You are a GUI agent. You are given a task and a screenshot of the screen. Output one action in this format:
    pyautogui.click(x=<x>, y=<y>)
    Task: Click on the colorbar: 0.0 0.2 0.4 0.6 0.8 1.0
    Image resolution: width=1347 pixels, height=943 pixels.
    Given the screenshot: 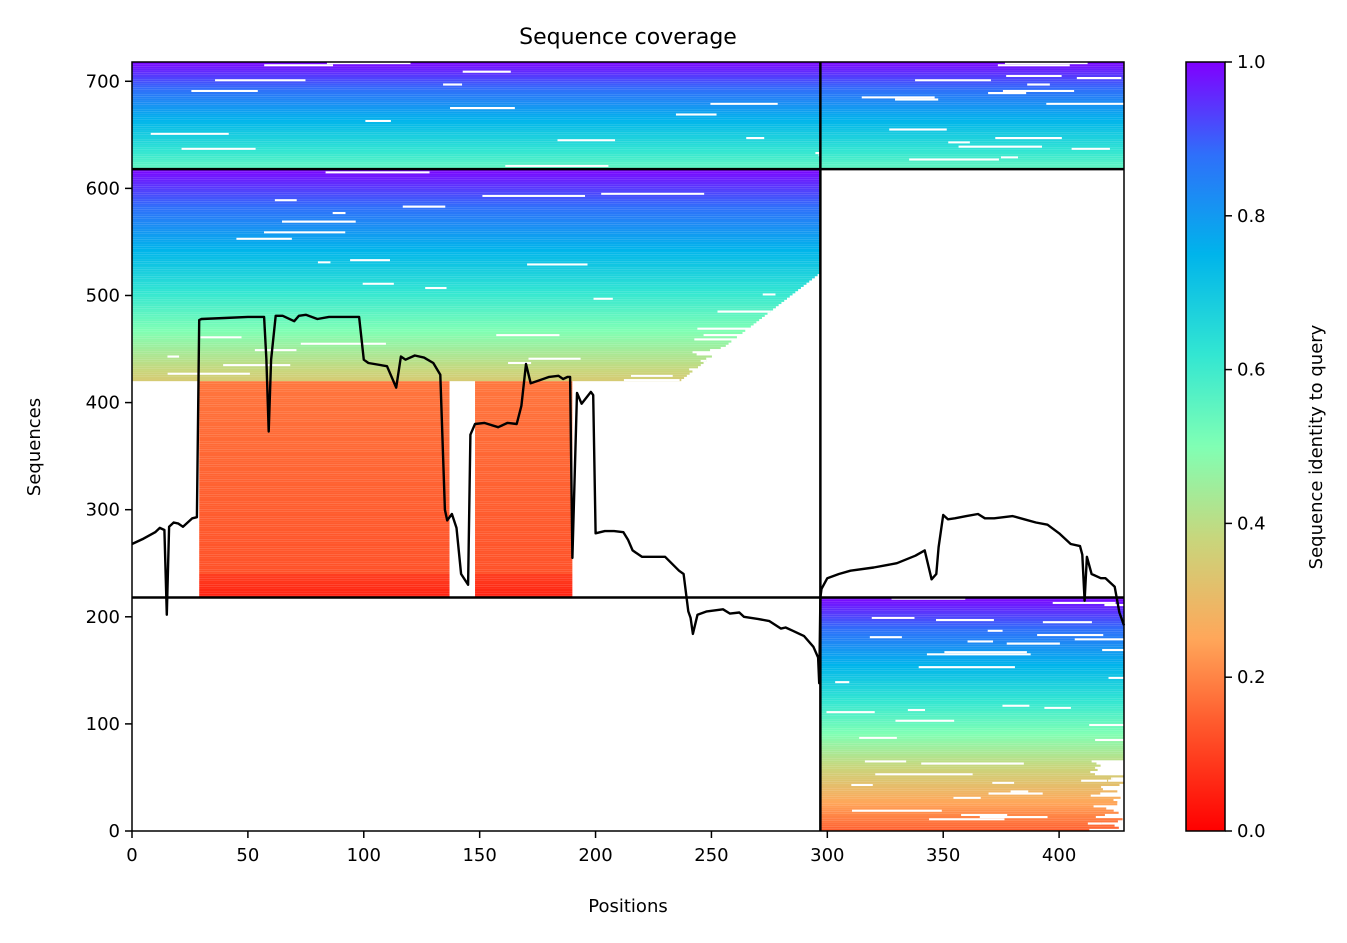 What is the action you would take?
    pyautogui.click(x=1225, y=447)
    